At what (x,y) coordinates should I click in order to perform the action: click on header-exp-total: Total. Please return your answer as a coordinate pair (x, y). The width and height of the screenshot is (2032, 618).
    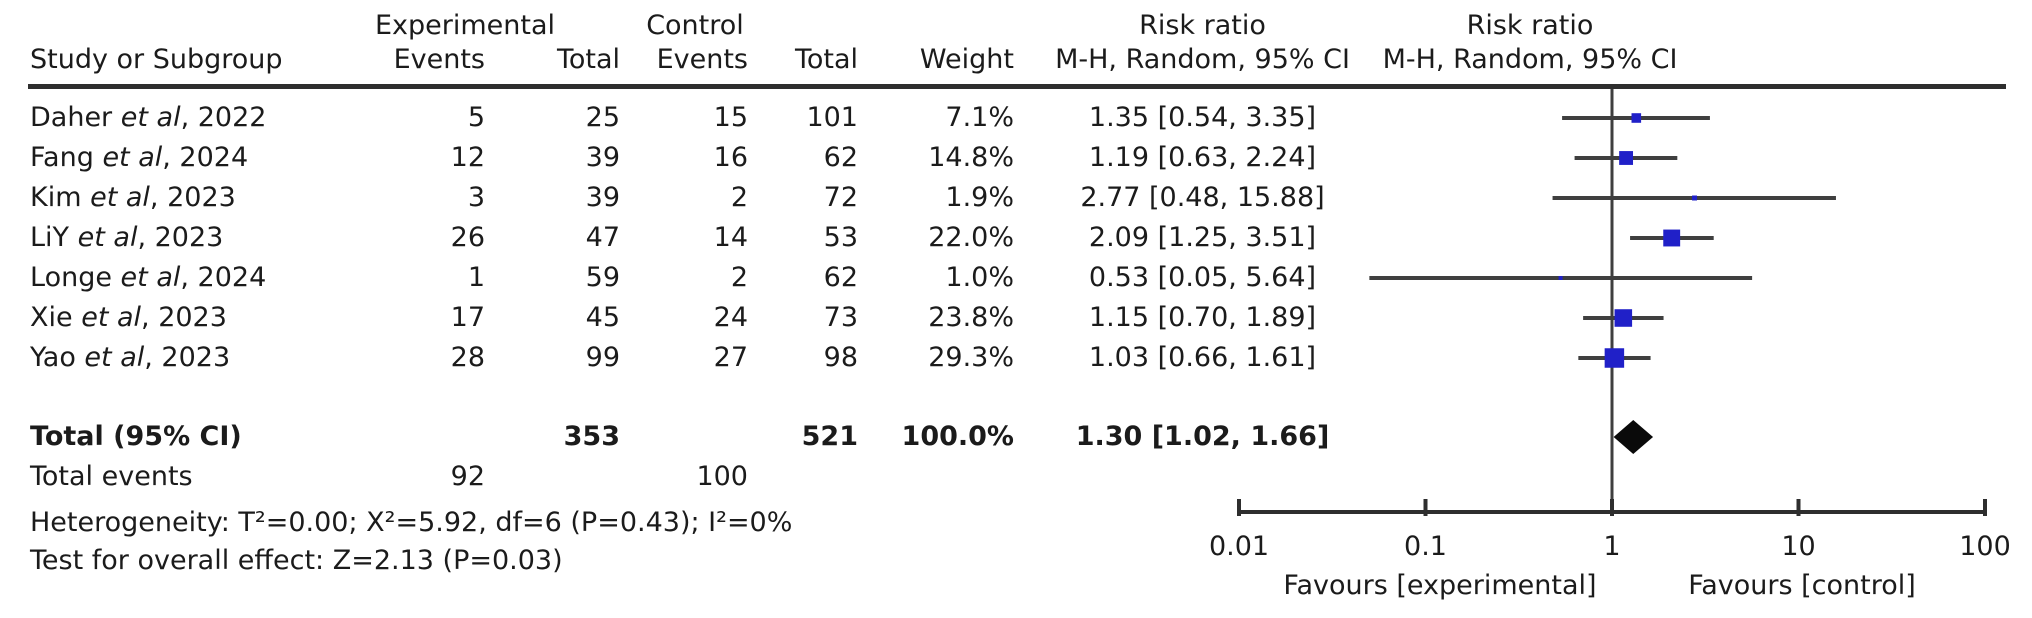
    Looking at the image, I should click on (588, 59).